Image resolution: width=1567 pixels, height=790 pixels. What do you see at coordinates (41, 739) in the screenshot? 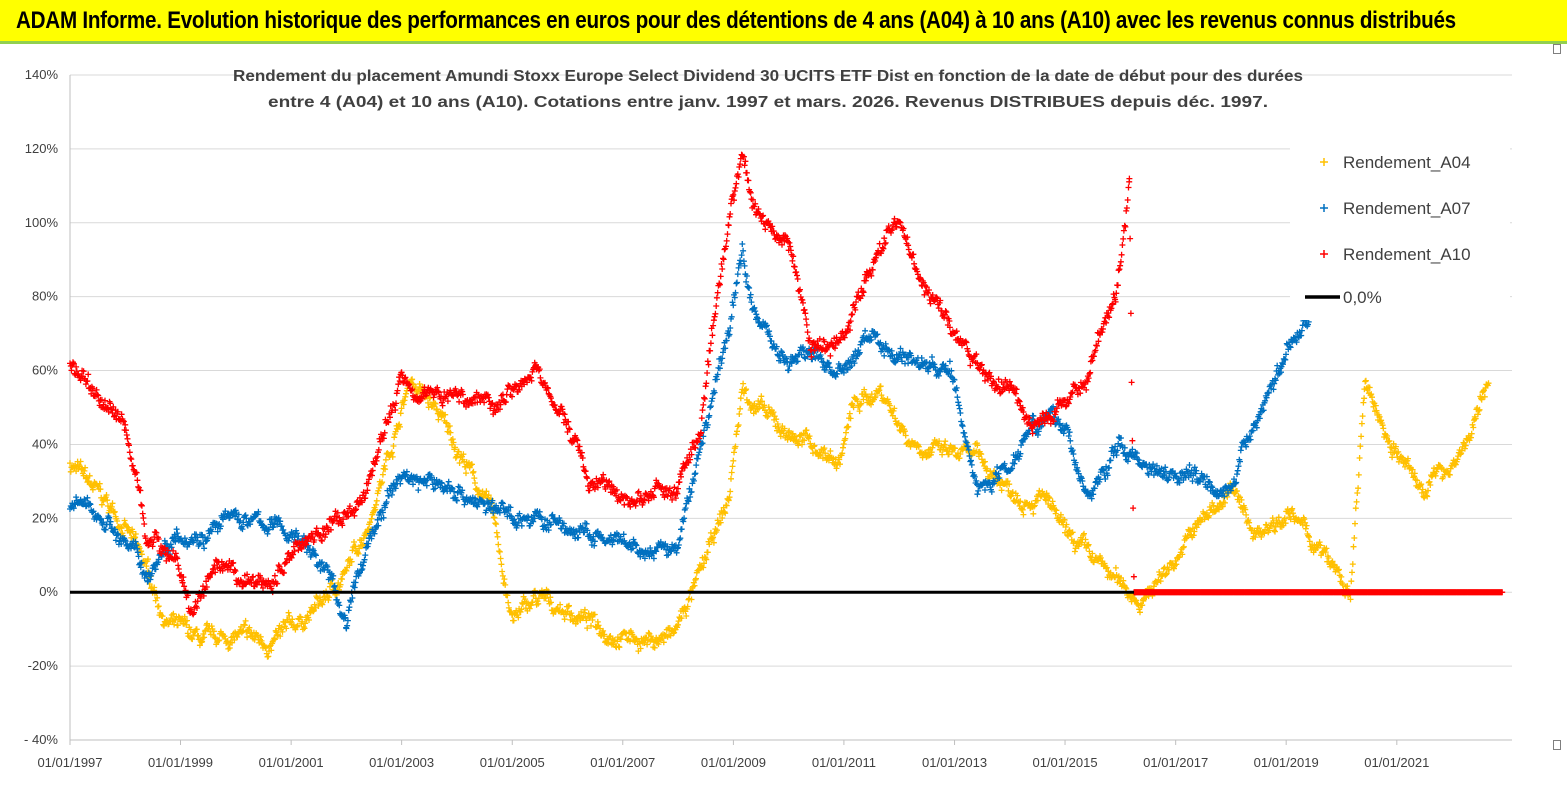
I see `y-tick-label: - 40%` at bounding box center [41, 739].